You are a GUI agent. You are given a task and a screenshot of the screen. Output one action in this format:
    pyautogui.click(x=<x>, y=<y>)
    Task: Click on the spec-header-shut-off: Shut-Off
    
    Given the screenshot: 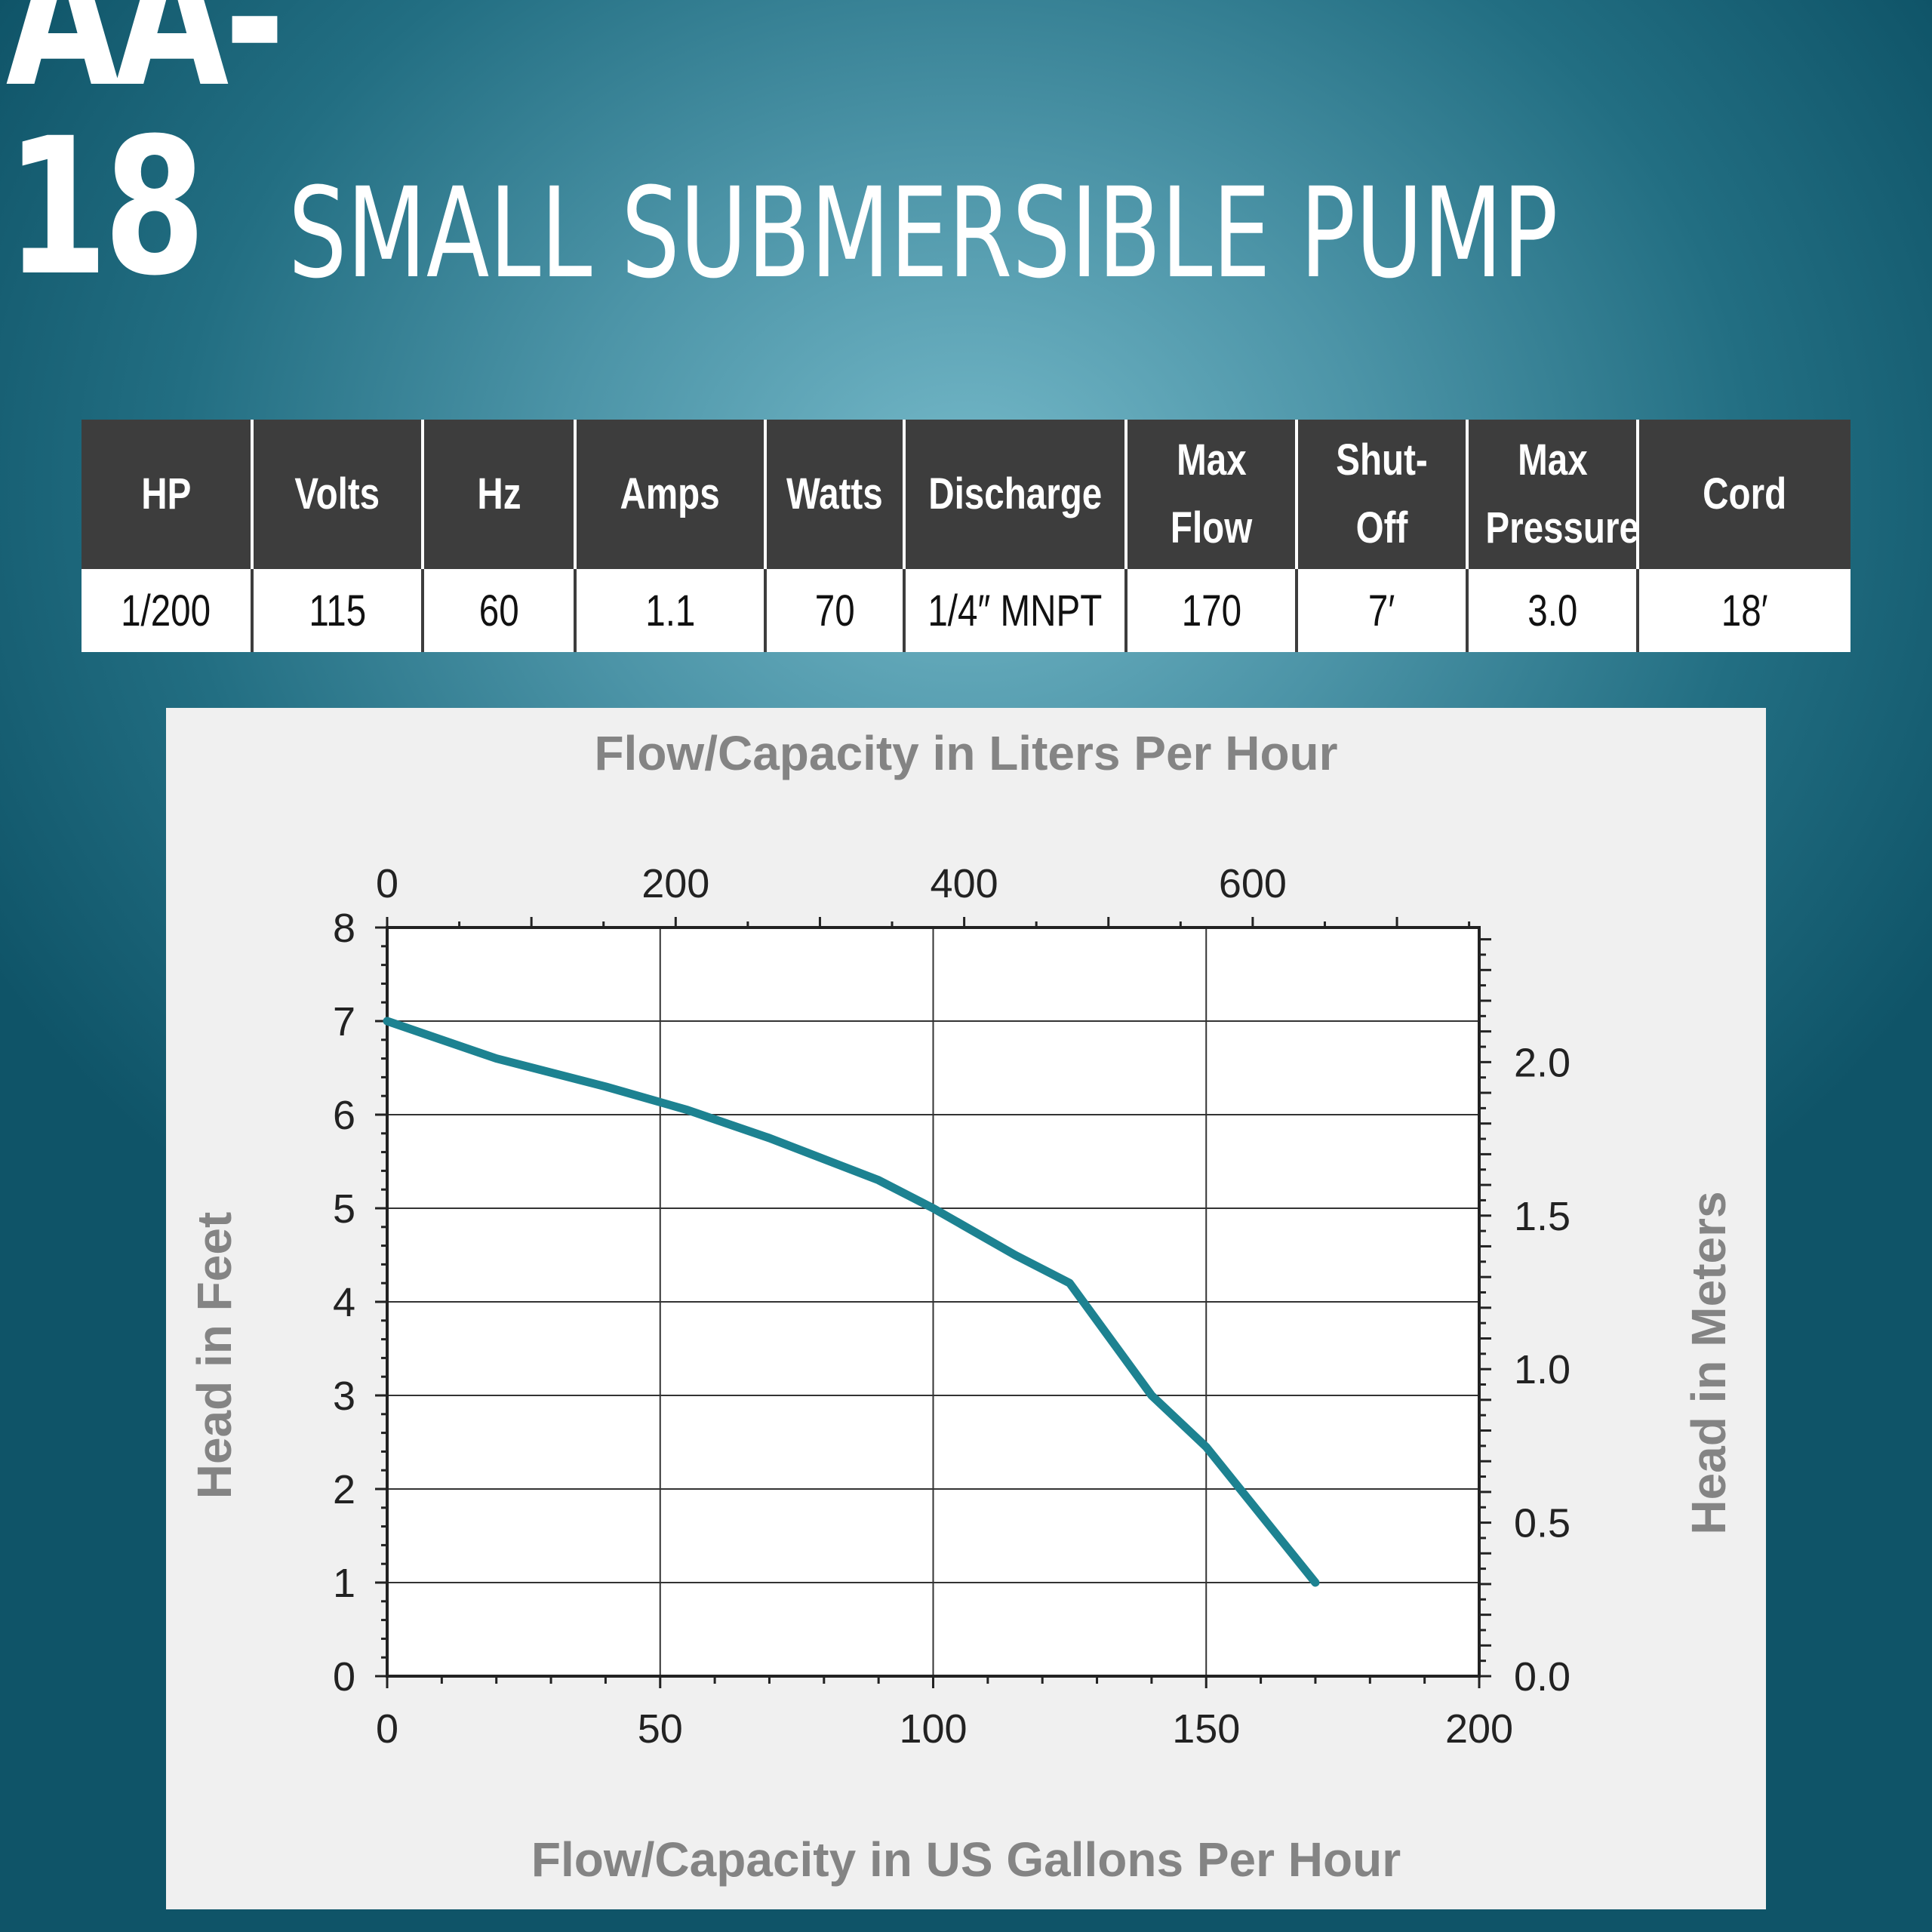 What is the action you would take?
    pyautogui.click(x=1381, y=494)
    